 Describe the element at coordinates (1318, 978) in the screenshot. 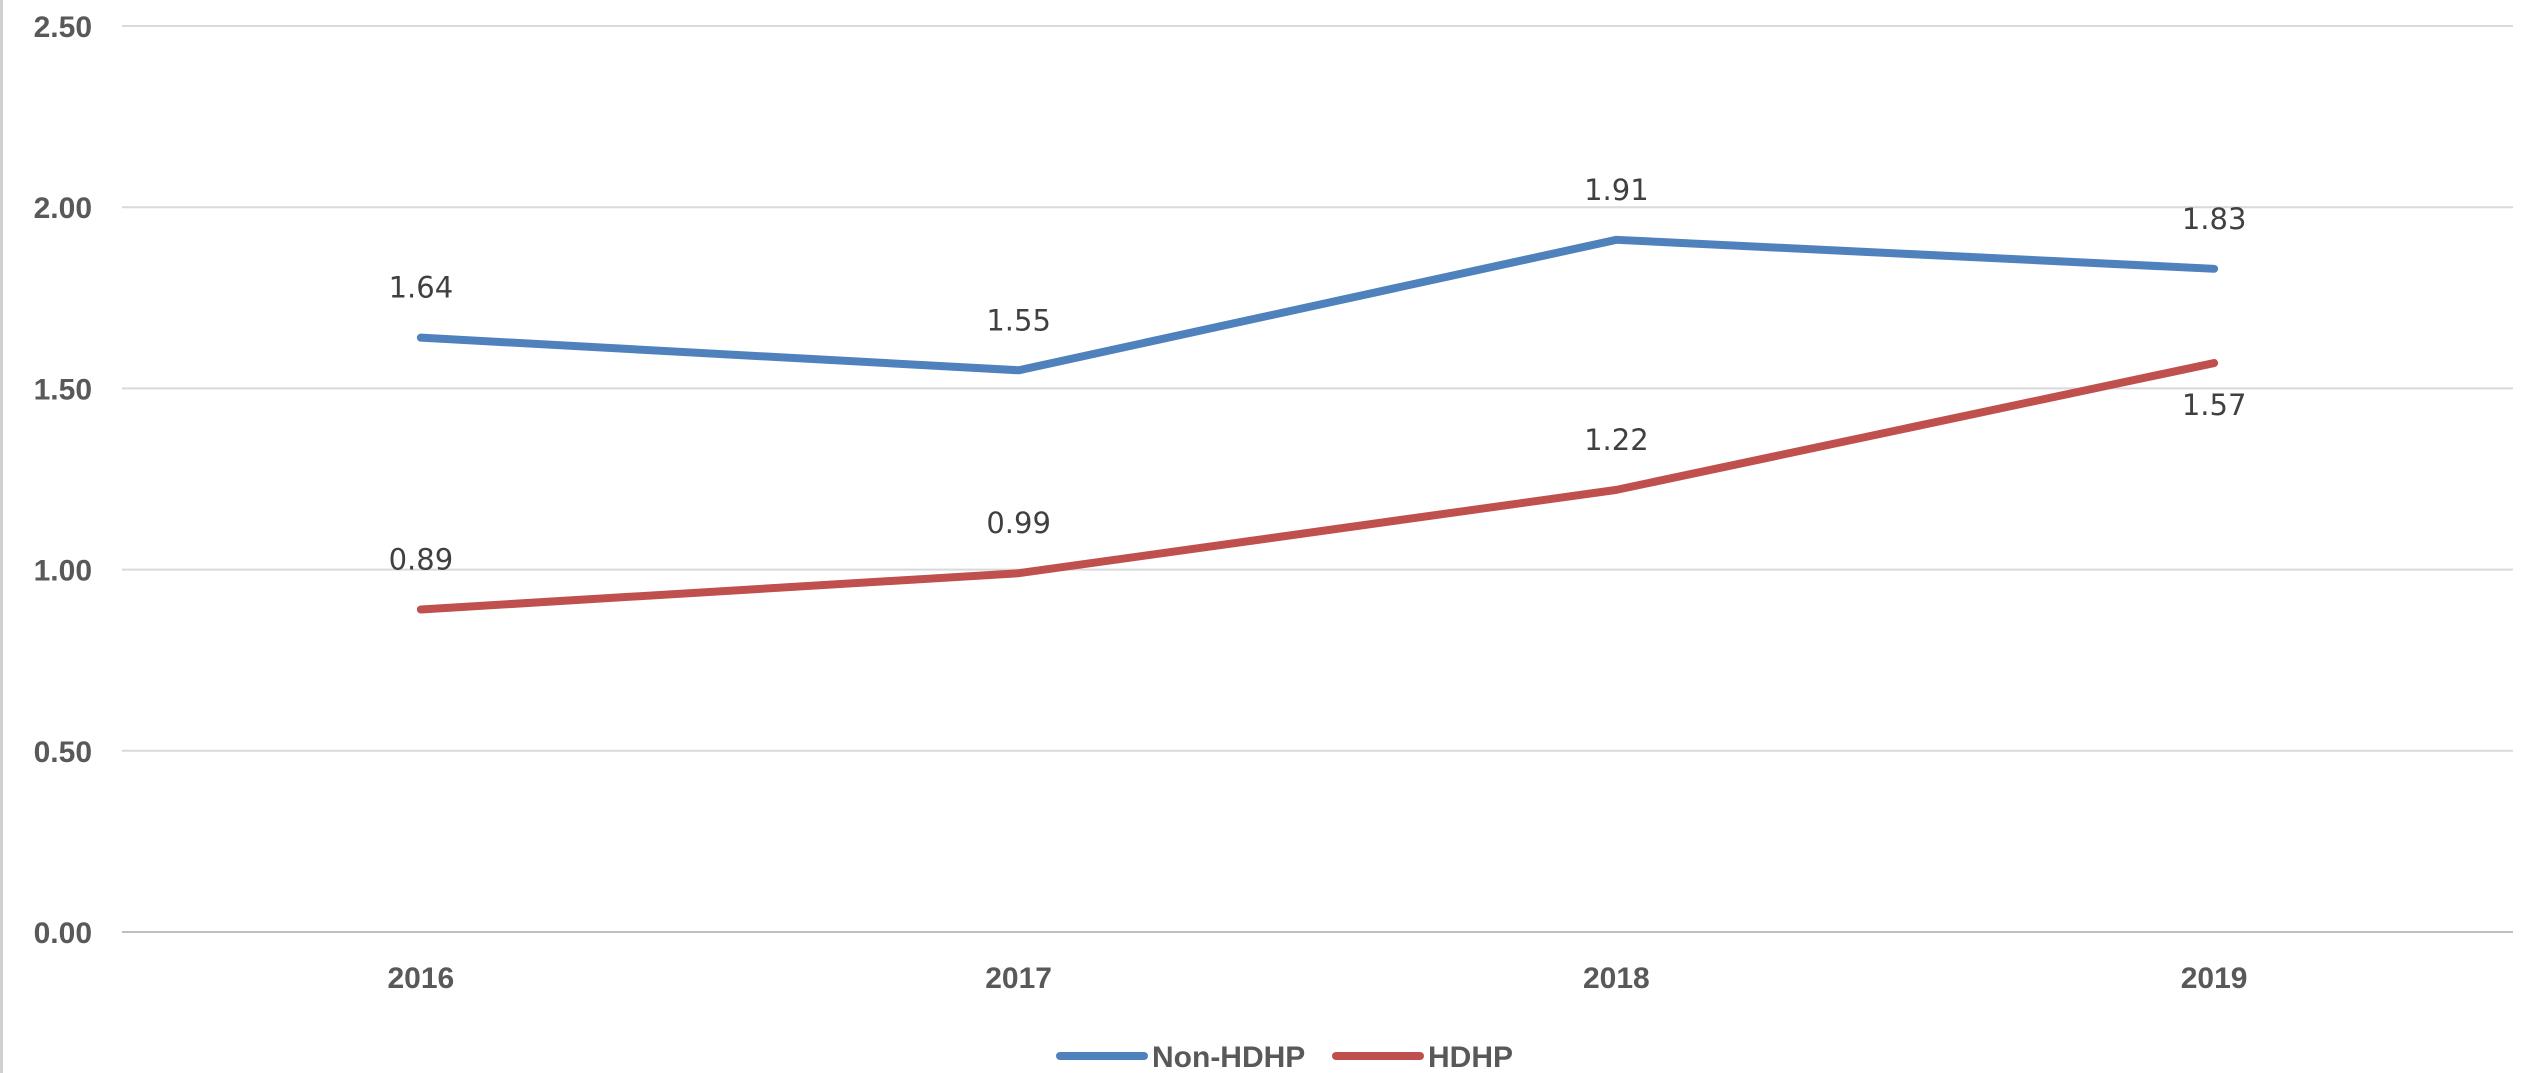

I see `x-axis: 2016 2017 2018 2019` at that location.